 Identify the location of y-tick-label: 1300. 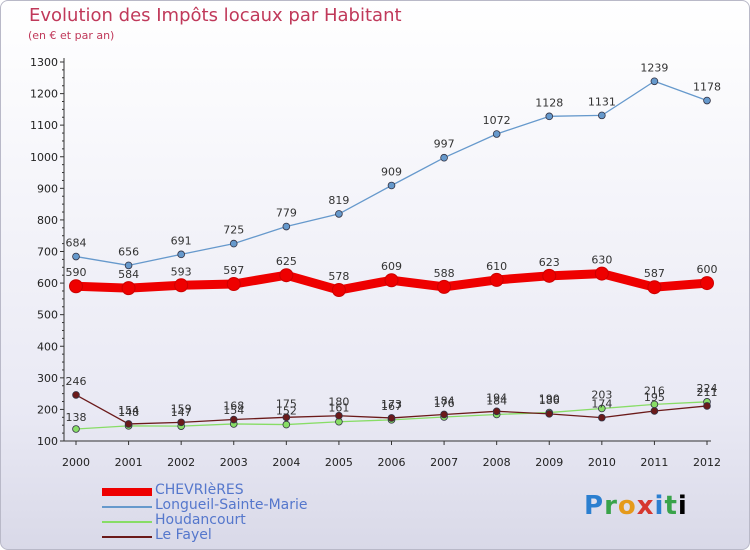
(44, 62).